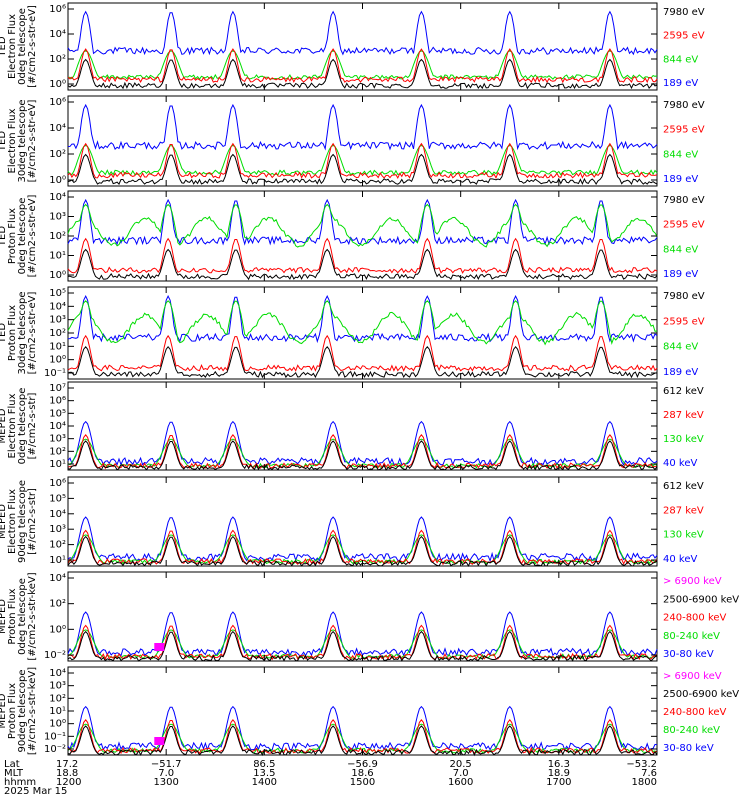  Describe the element at coordinates (32, 616) in the screenshot. I see `y-axis-label-line: [#/cm2-s-str-keV]` at that location.